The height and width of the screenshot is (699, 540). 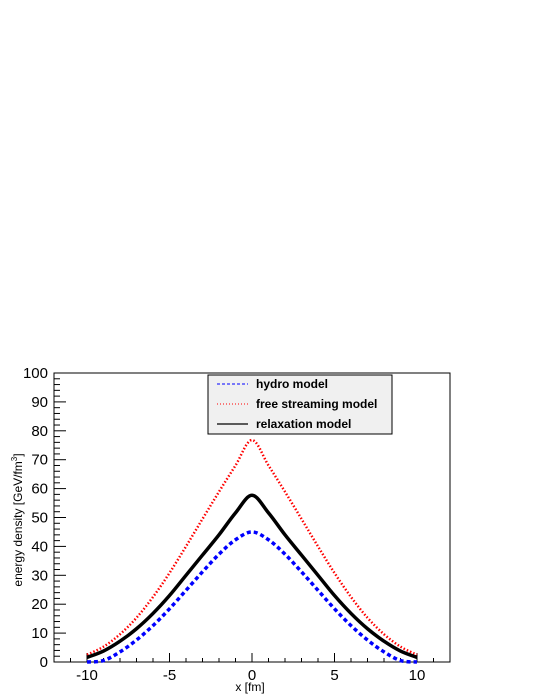 I want to click on y-tick-label: 20, so click(x=39, y=604).